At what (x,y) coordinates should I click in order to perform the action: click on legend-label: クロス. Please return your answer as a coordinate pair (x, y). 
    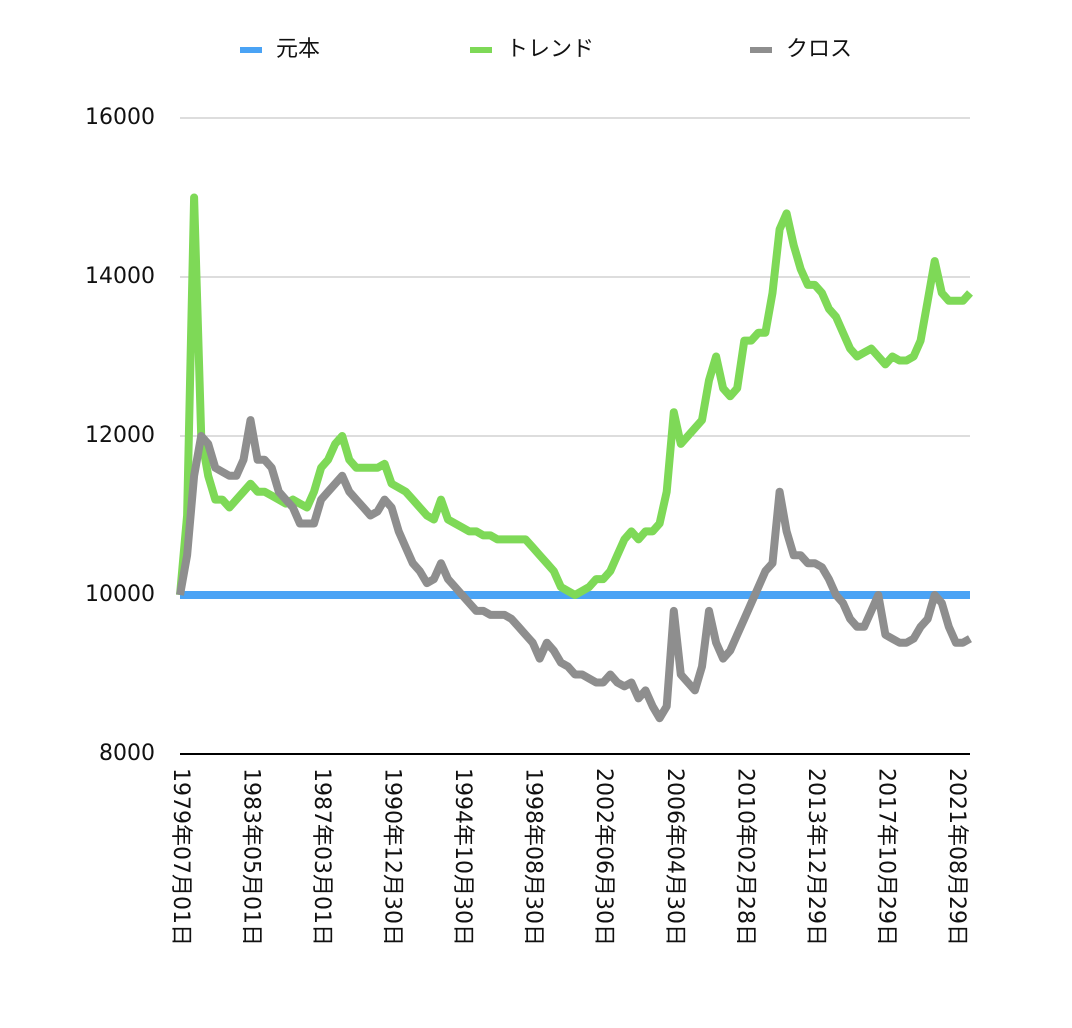
    Looking at the image, I should click on (819, 49).